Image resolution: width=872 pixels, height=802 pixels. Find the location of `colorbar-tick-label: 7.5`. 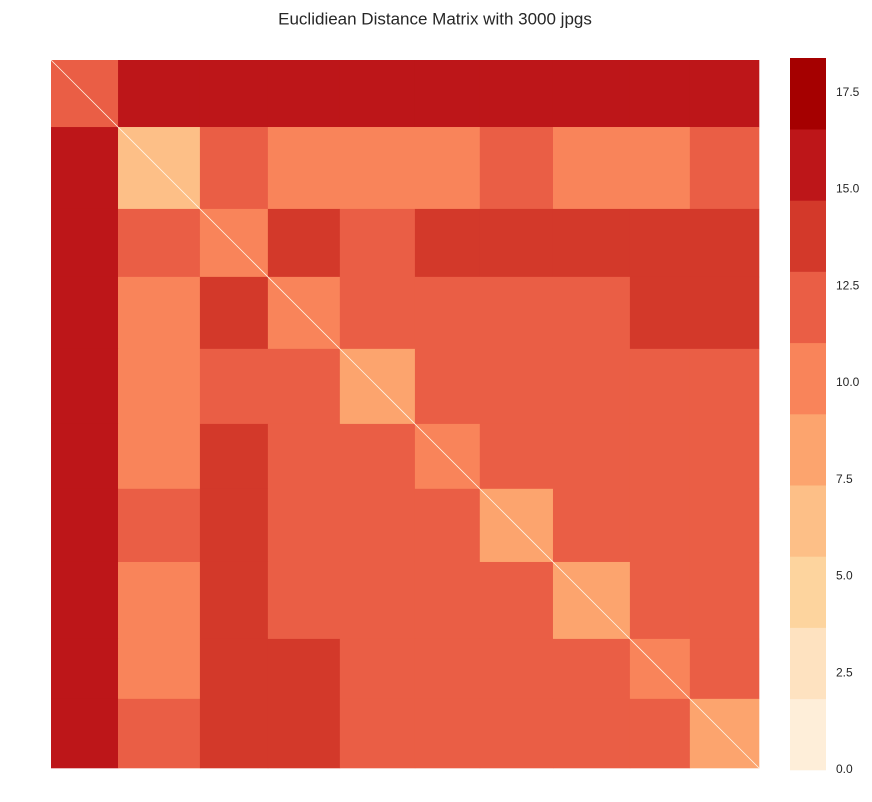

colorbar-tick-label: 7.5 is located at coordinates (844, 479).